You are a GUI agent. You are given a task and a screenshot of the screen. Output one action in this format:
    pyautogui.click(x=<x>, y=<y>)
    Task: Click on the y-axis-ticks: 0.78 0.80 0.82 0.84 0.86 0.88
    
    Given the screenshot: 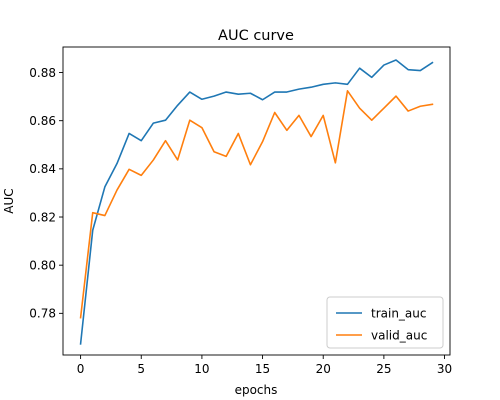 What is the action you would take?
    pyautogui.click(x=46, y=193)
    